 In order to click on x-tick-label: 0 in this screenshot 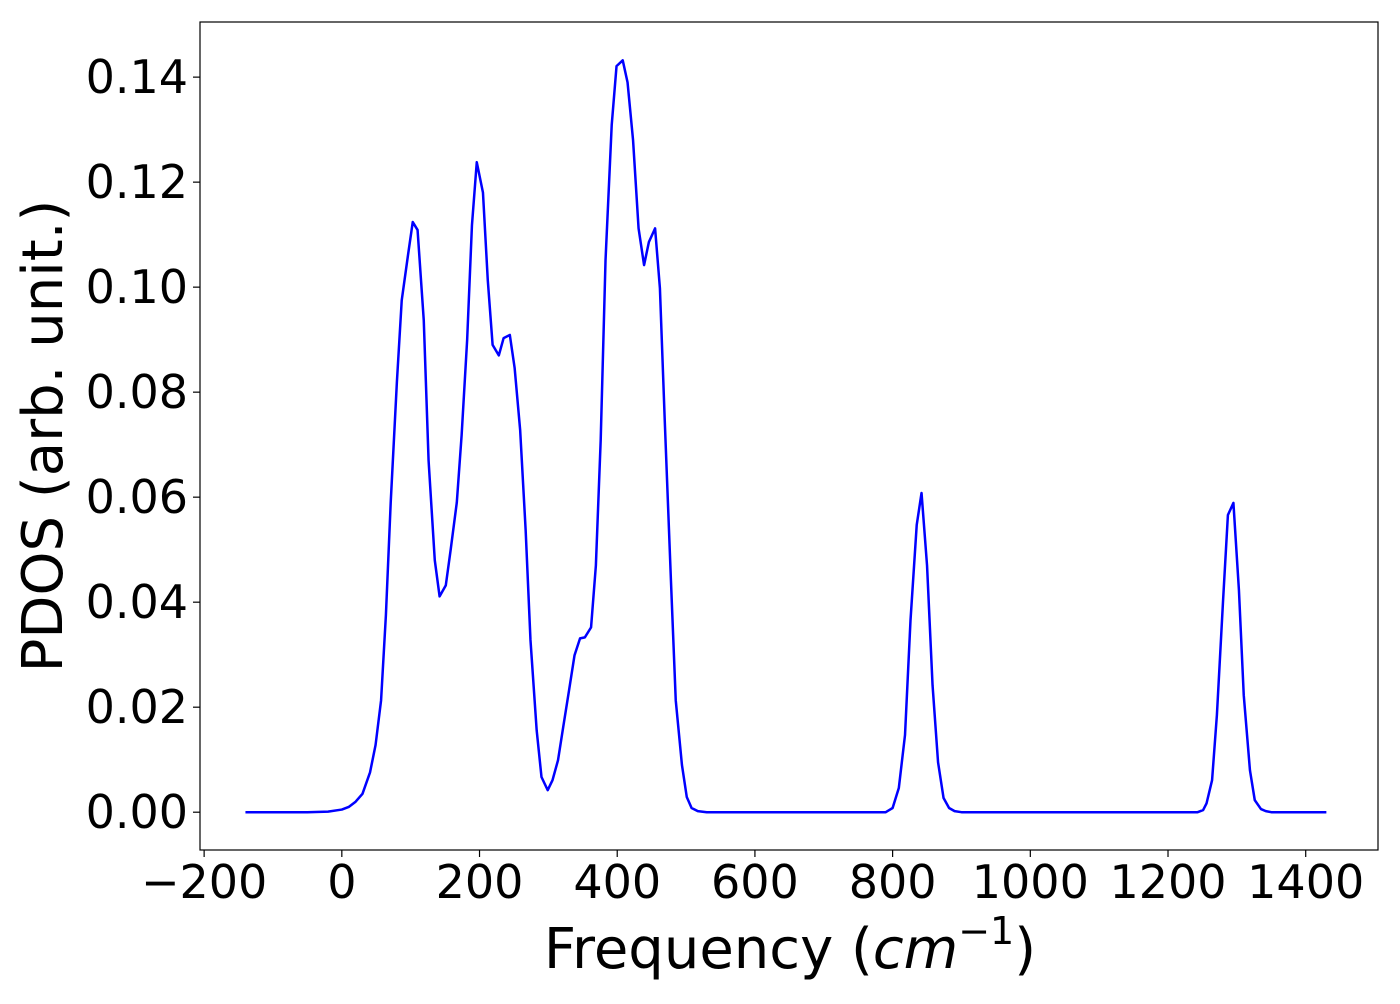, I will do `click(341, 882)`.